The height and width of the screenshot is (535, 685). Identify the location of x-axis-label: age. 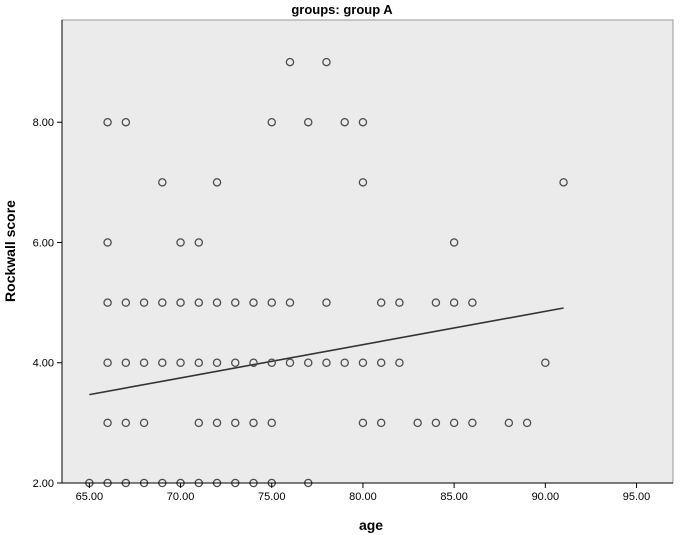
(371, 525).